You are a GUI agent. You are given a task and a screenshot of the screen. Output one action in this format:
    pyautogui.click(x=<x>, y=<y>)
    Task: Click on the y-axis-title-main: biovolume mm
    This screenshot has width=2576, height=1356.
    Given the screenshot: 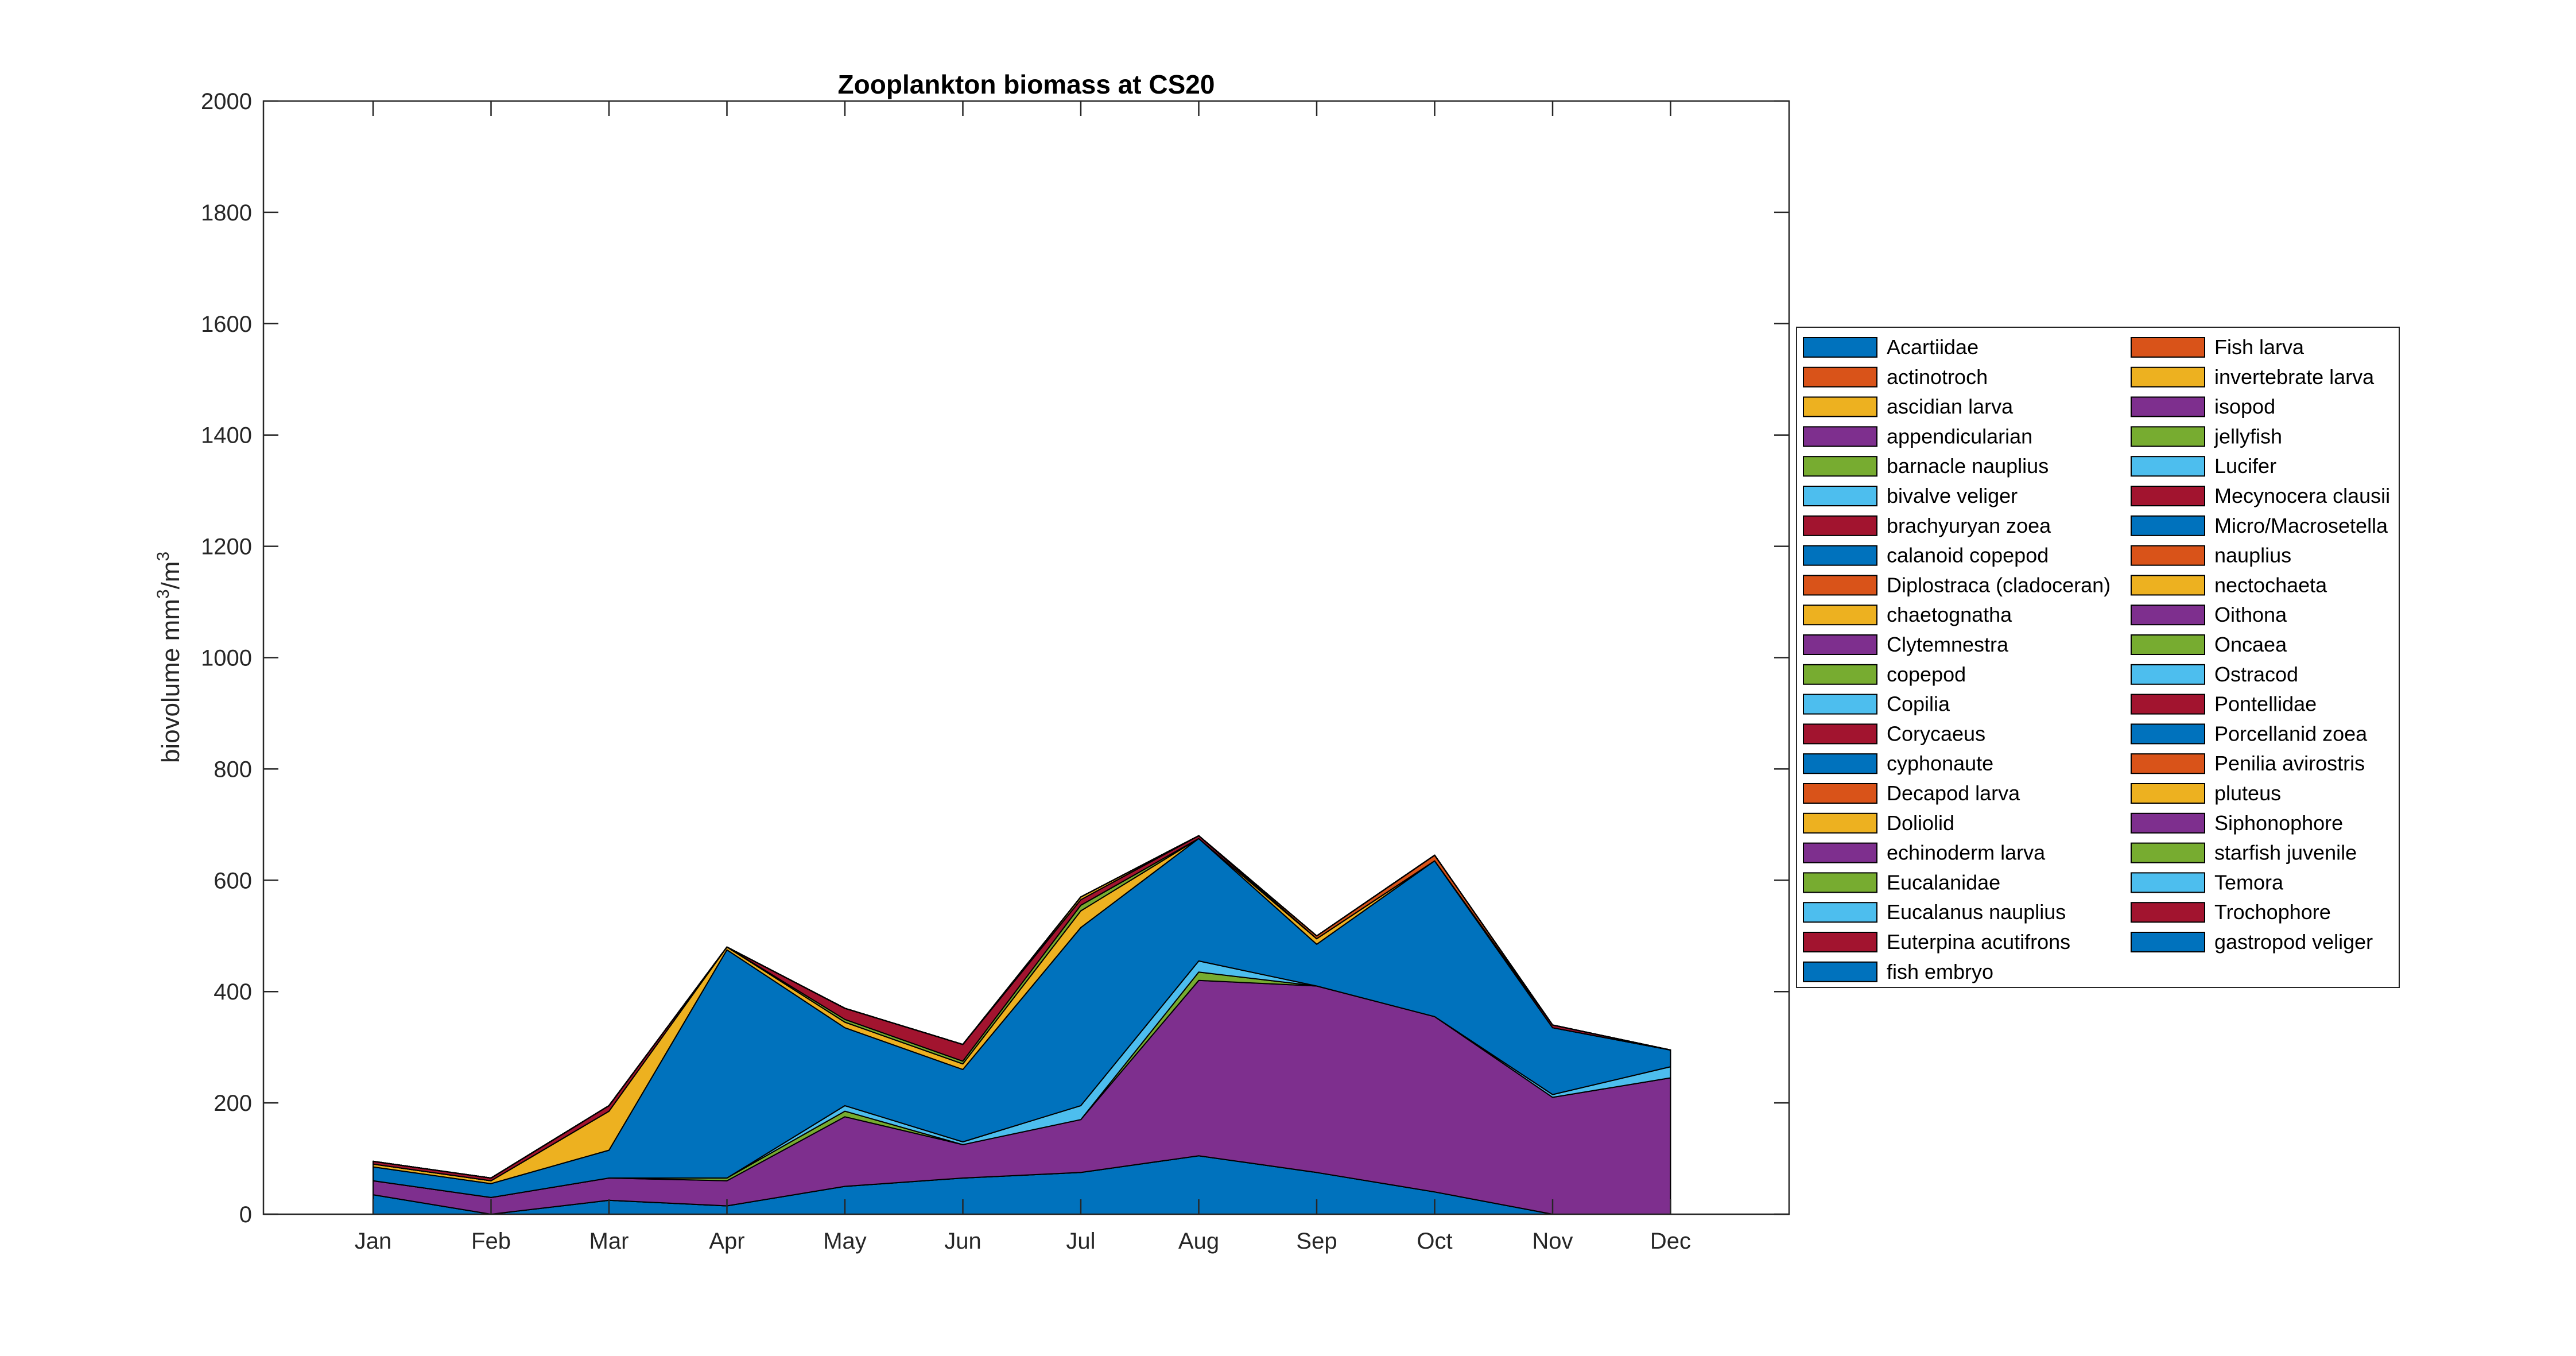 What is the action you would take?
    pyautogui.click(x=171, y=681)
    